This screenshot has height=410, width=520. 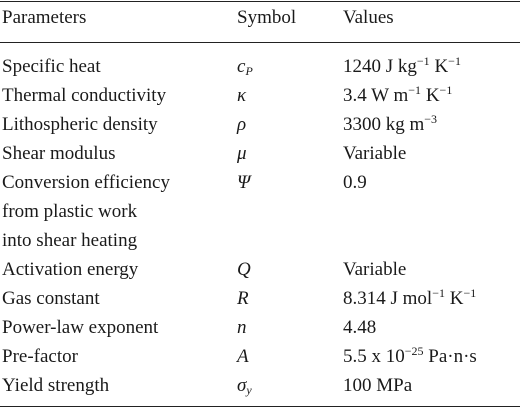 I want to click on value-cell: 1240 J kg−1 K−1, so click(x=402, y=66).